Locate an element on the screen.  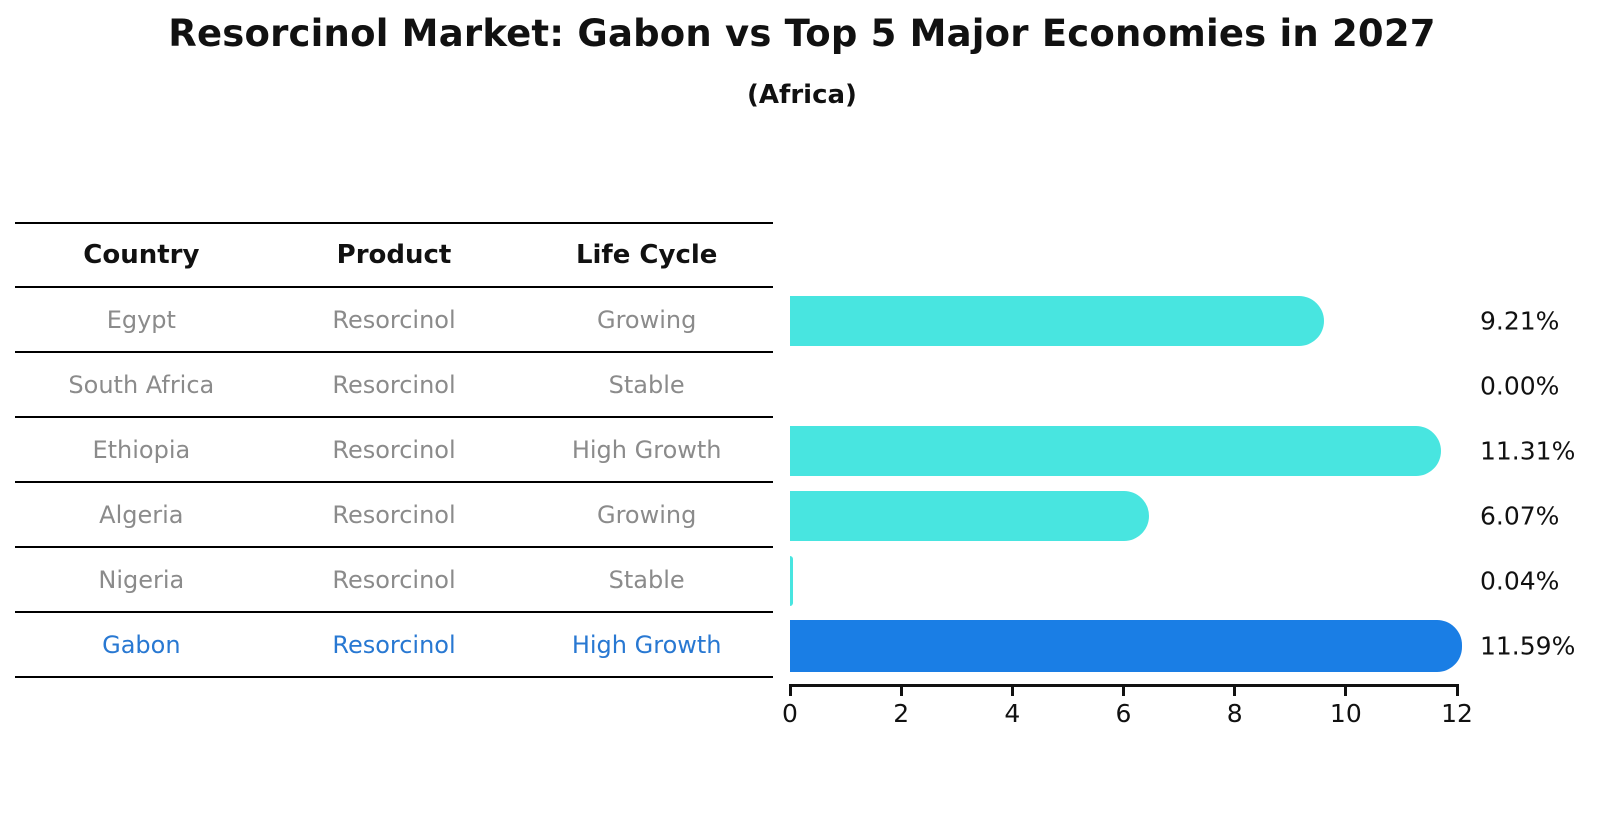
bar-highlight is located at coordinates (1126, 645).